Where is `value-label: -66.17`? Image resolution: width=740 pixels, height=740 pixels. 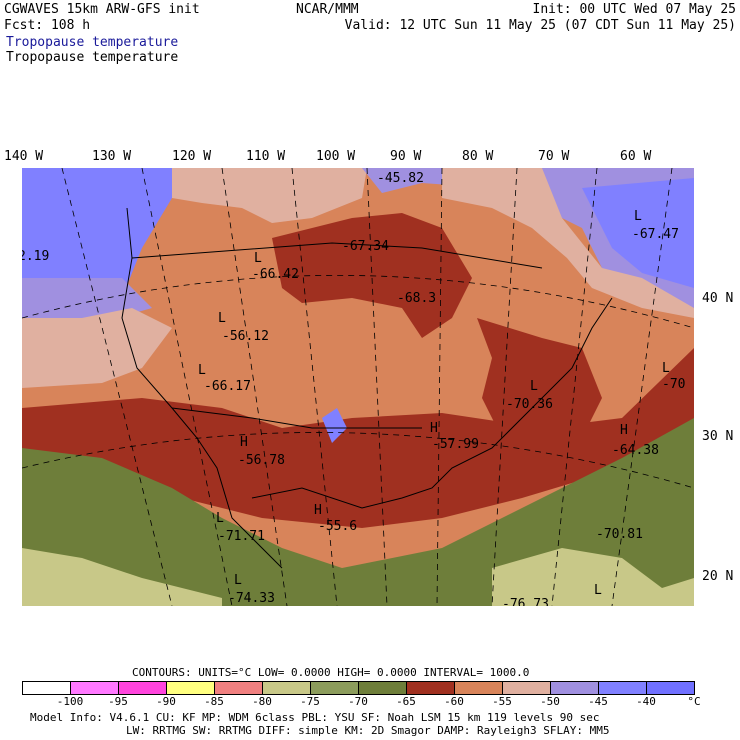
value-label: -66.17 is located at coordinates (227, 386).